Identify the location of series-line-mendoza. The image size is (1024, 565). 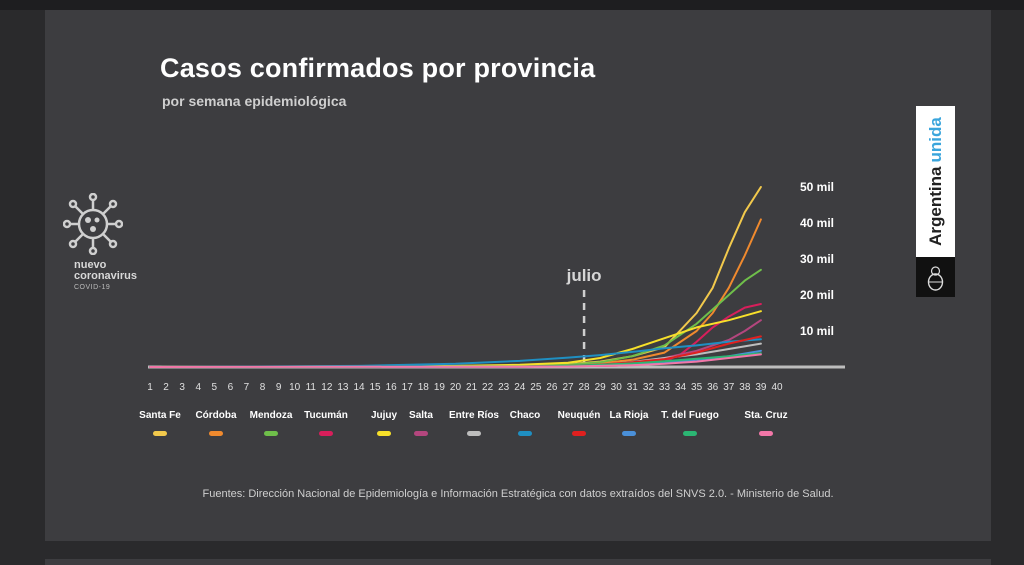
(455, 318).